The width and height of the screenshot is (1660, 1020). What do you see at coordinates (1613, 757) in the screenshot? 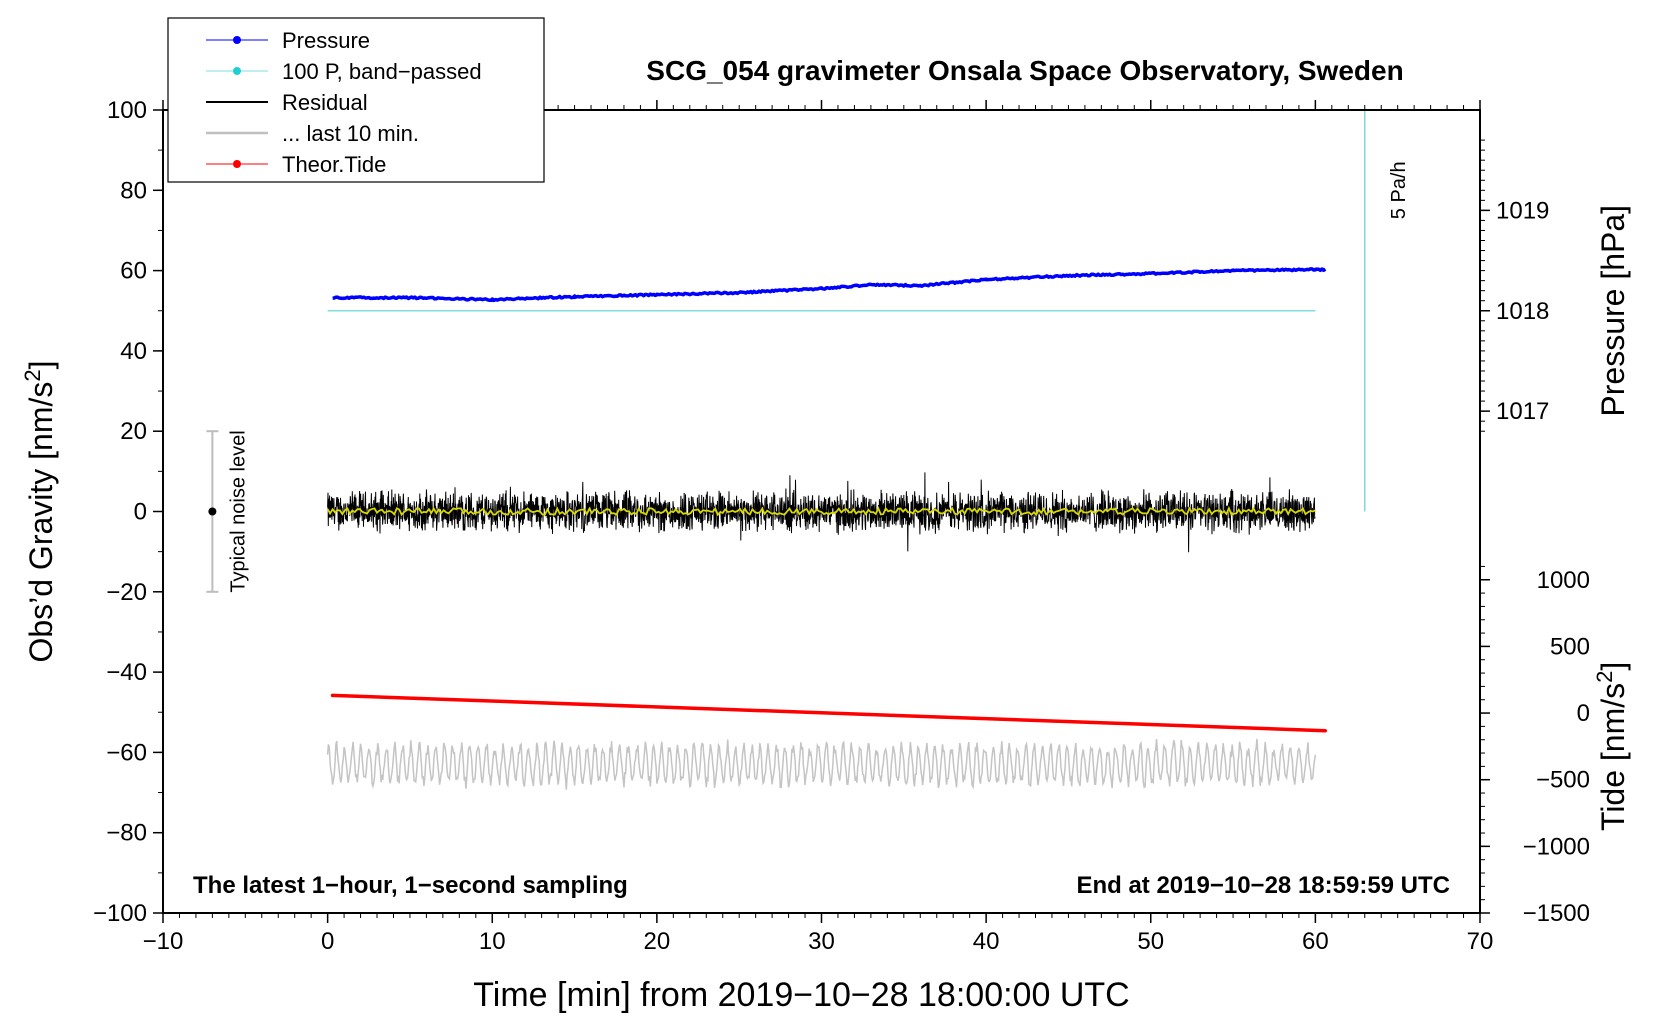
I see `y-axis-label-tide-main: Tide [nm/s` at bounding box center [1613, 757].